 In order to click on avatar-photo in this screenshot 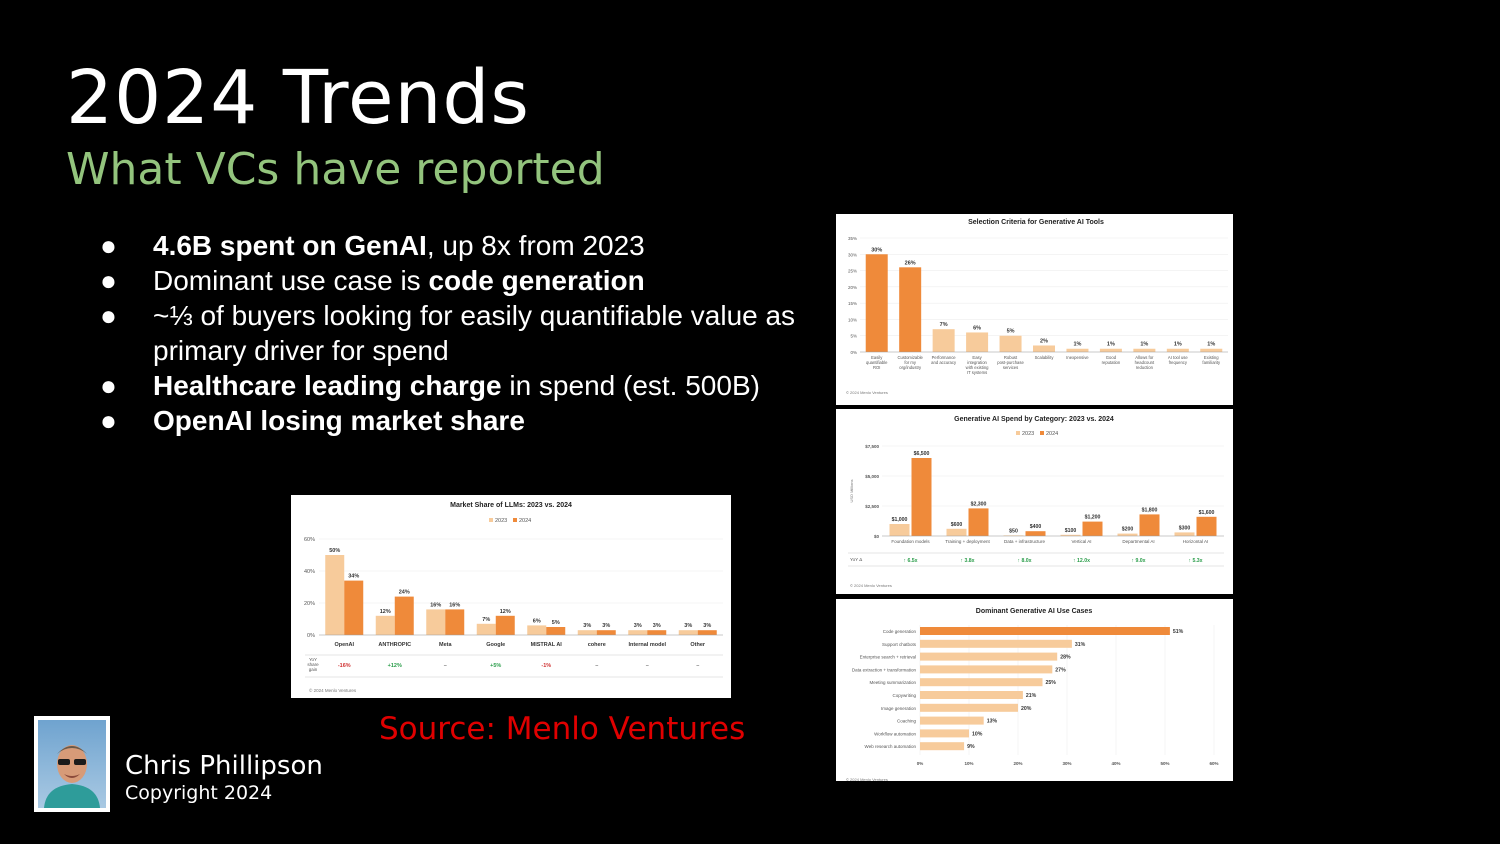, I will do `click(72, 764)`.